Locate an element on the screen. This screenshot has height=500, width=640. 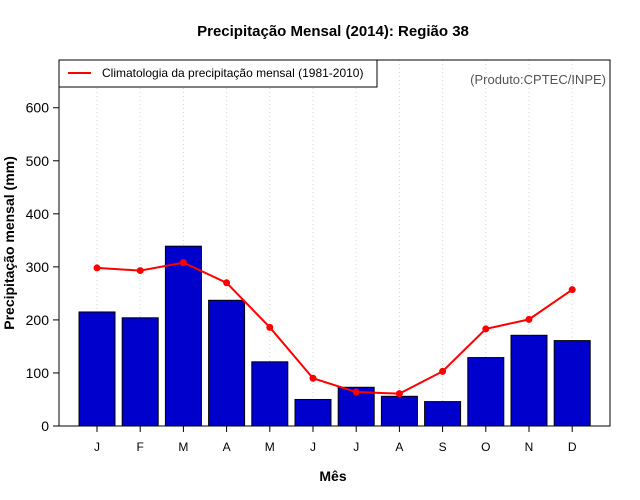
x-tick-label: D is located at coordinates (572, 447).